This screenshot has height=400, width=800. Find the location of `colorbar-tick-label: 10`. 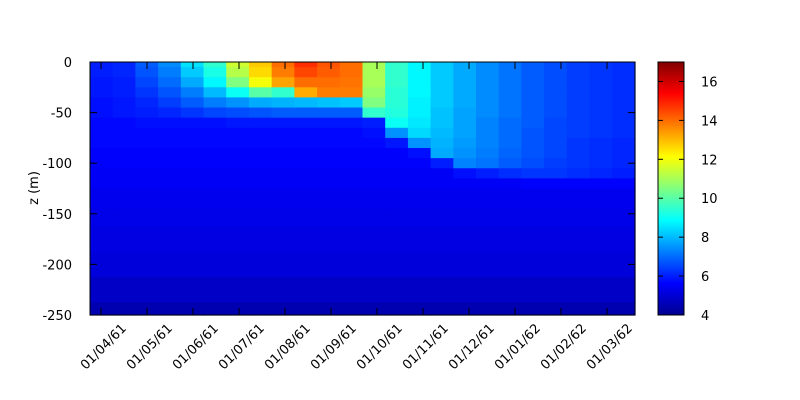

colorbar-tick-label: 10 is located at coordinates (709, 199).